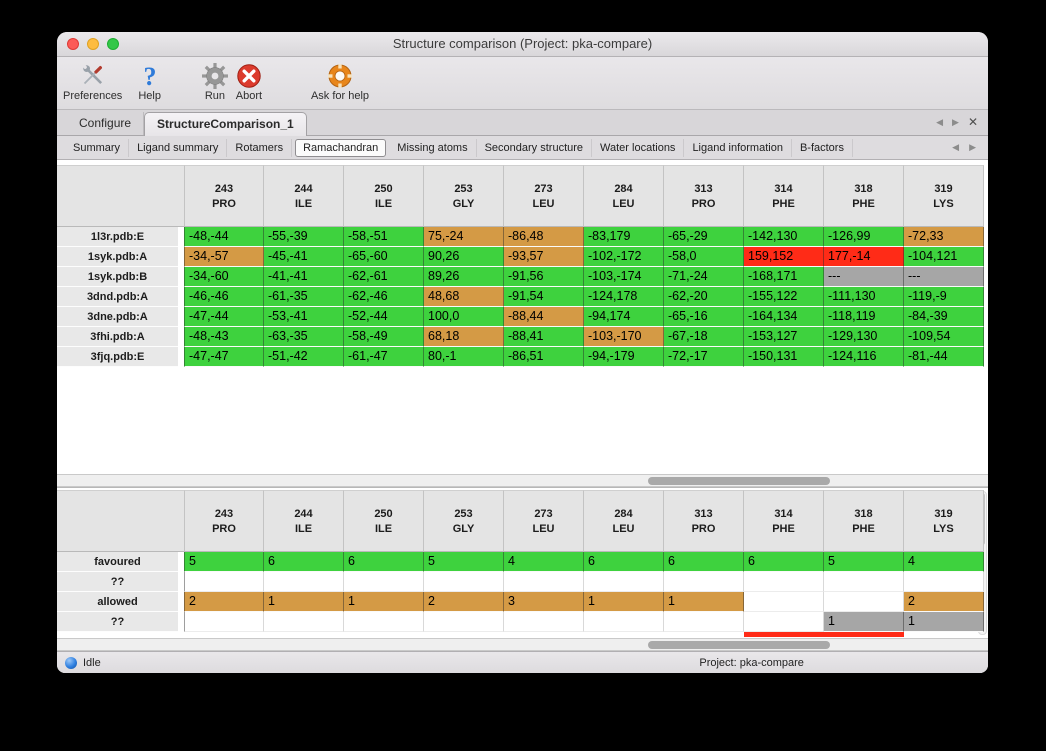 The height and width of the screenshot is (751, 1046). I want to click on column-number: 273, so click(543, 188).